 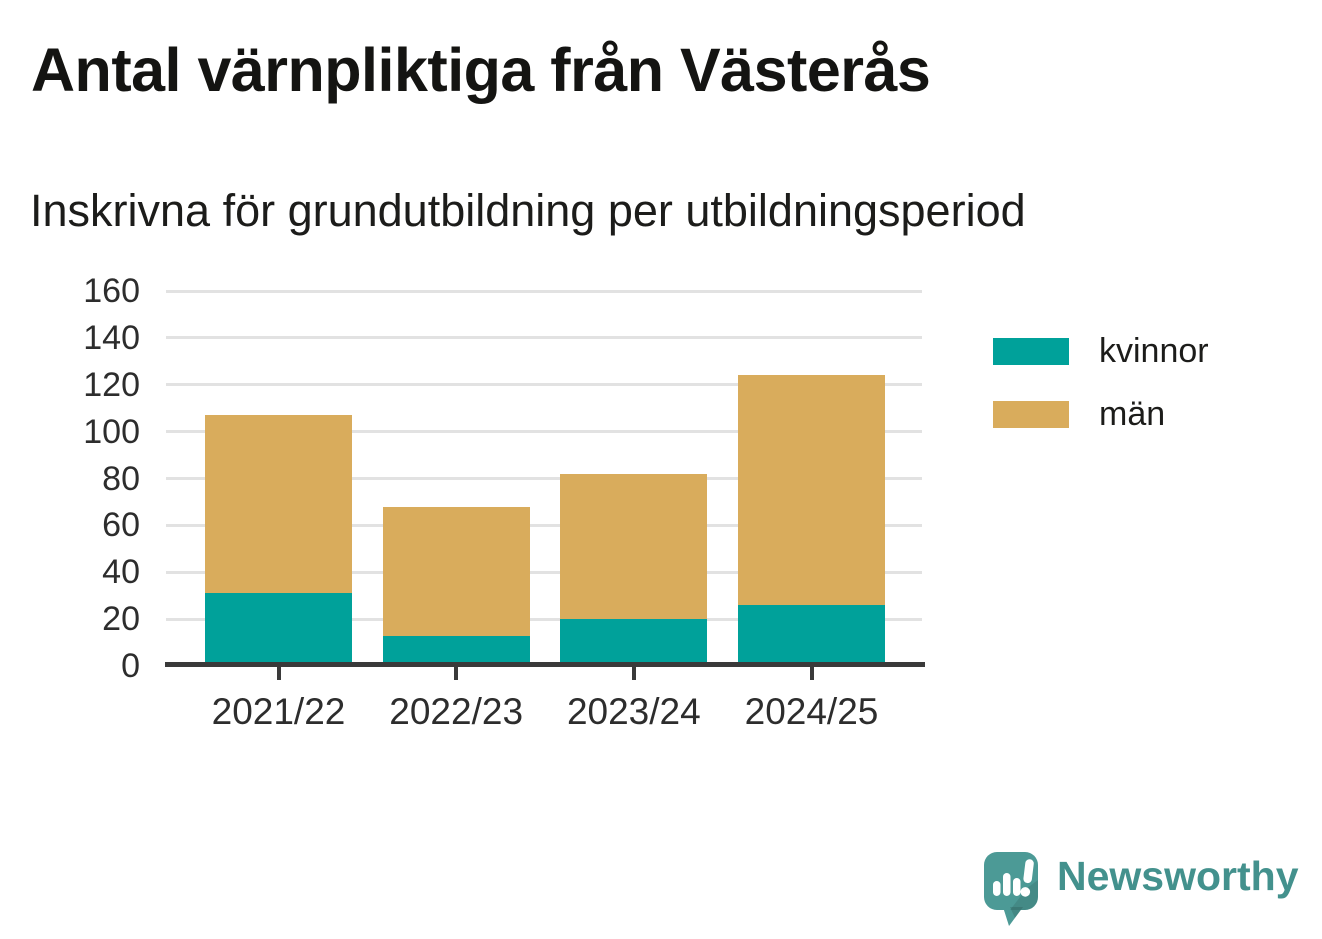 What do you see at coordinates (111, 431) in the screenshot?
I see `y-axis-label-100: 100` at bounding box center [111, 431].